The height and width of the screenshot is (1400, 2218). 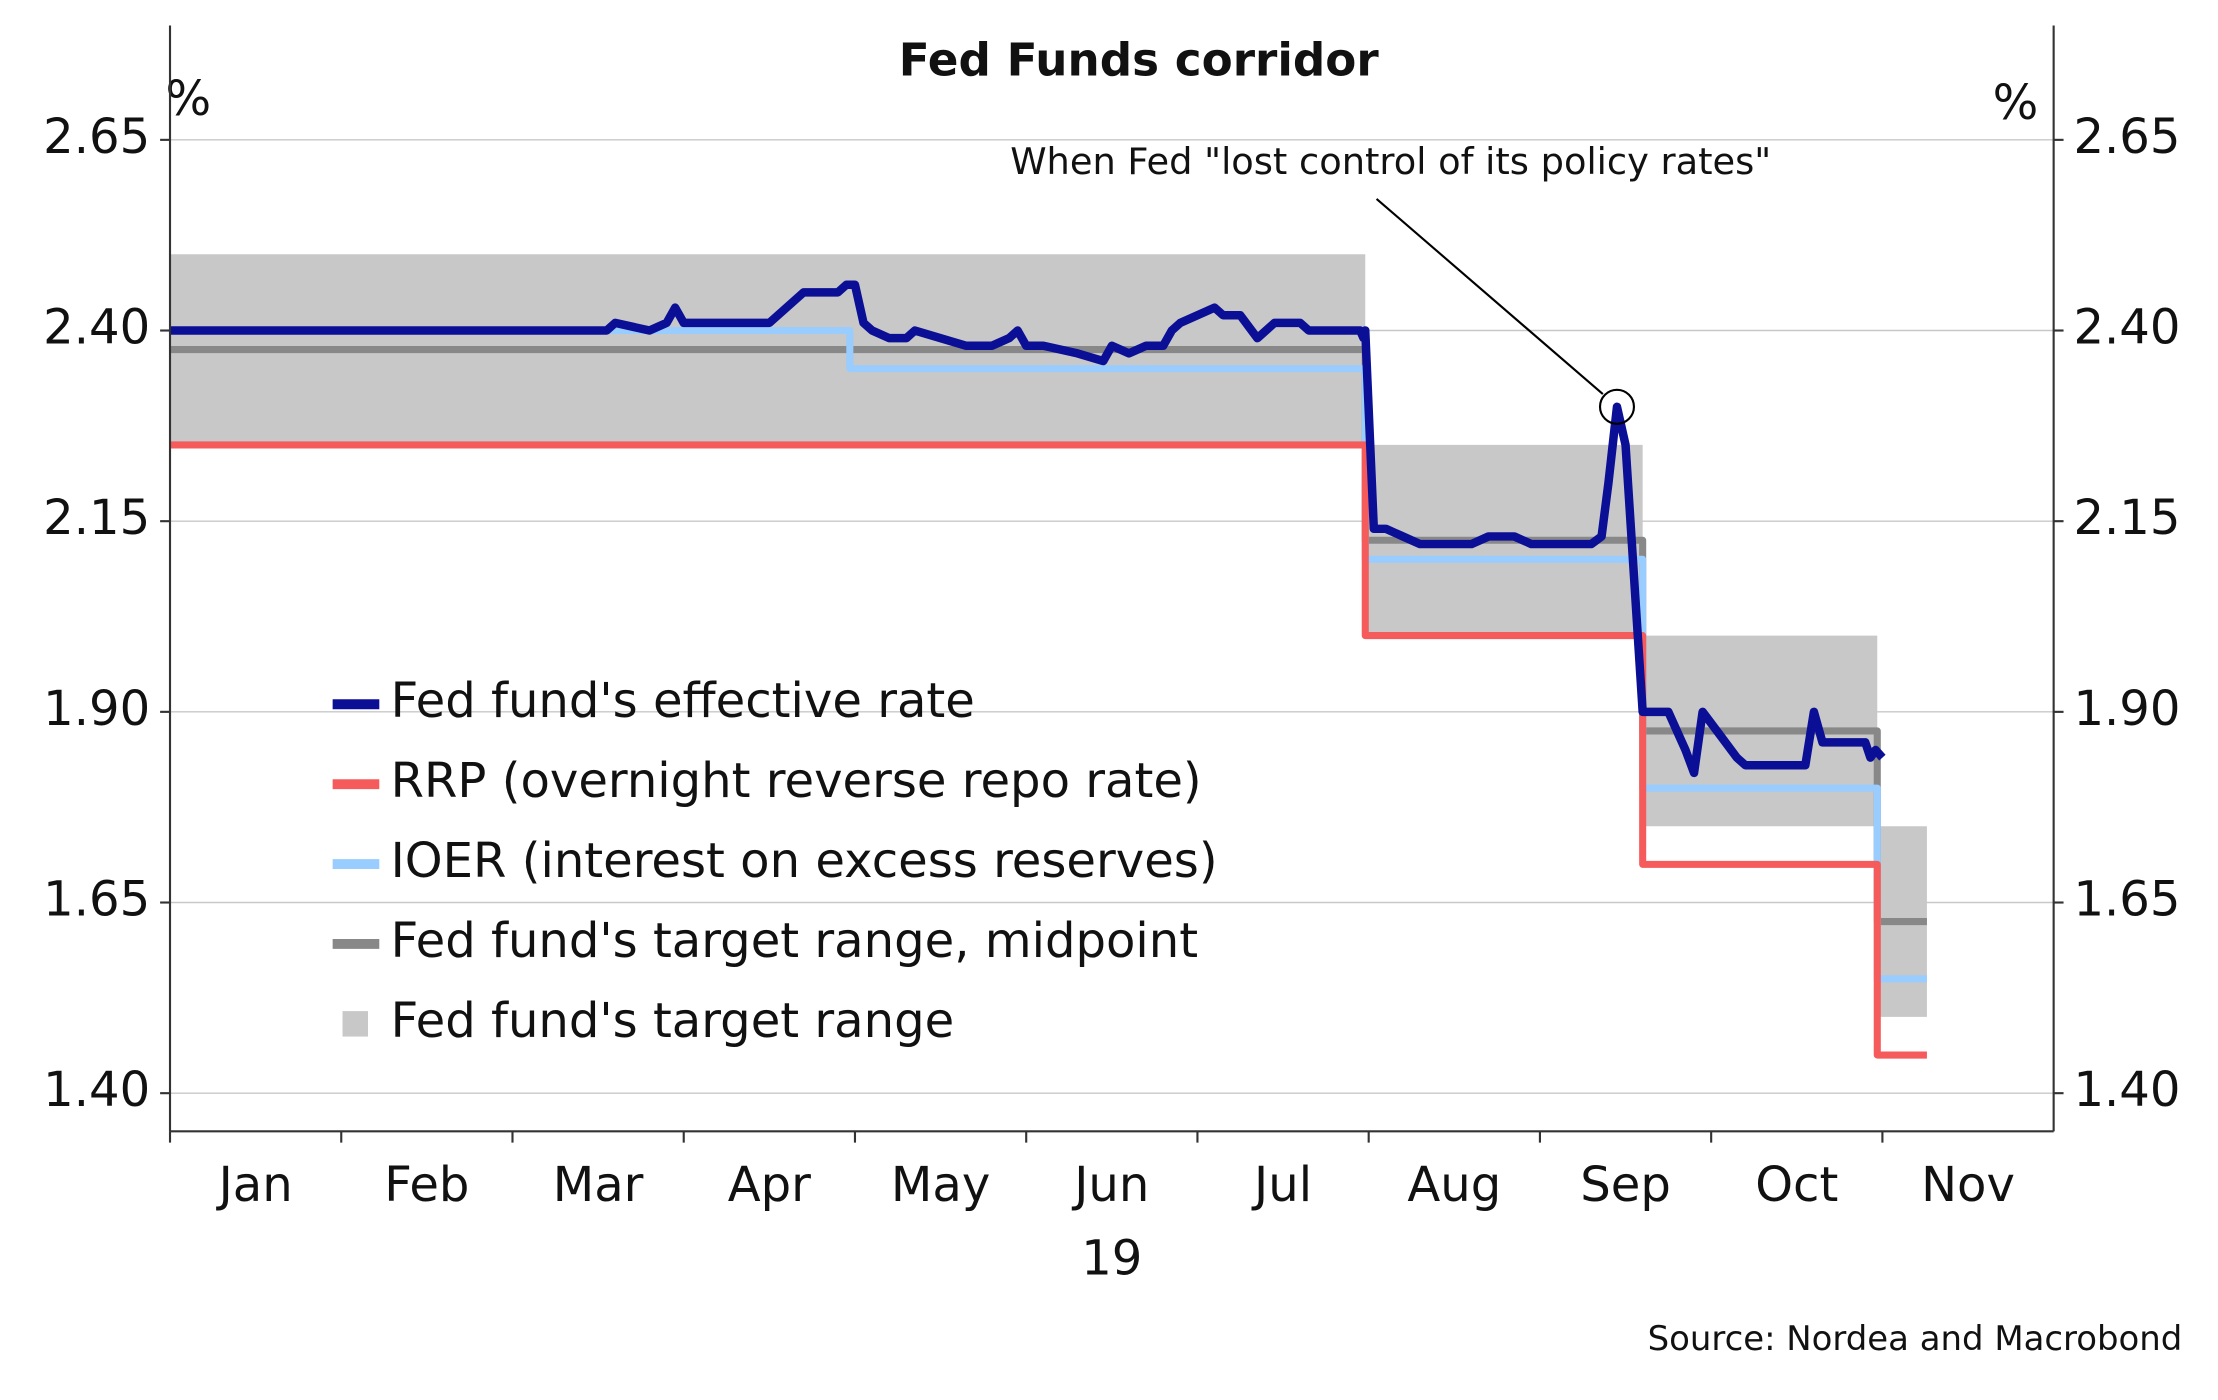 What do you see at coordinates (2126, 709) in the screenshot?
I see `y2-tick-label: 1.90` at bounding box center [2126, 709].